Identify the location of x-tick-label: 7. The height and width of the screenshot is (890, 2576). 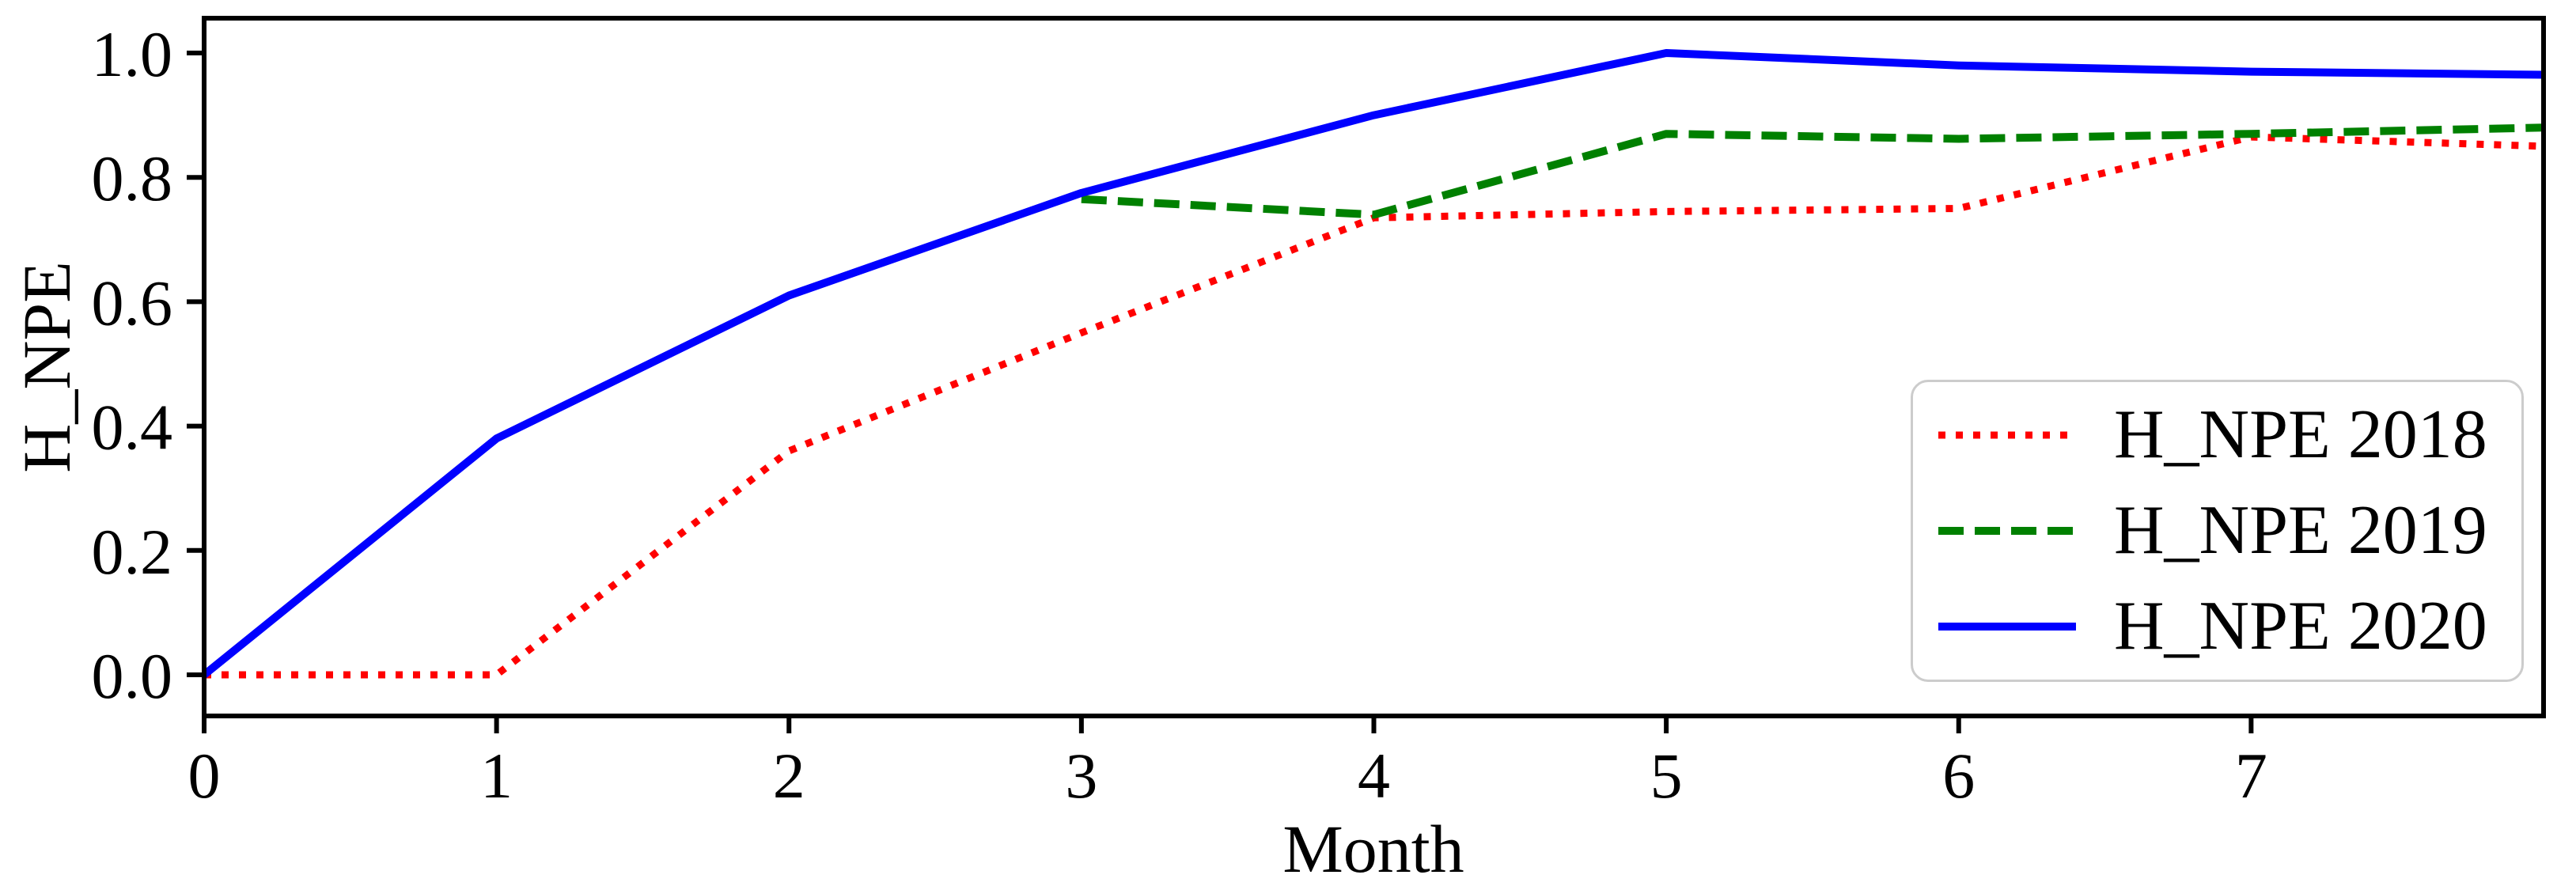
(2251, 776).